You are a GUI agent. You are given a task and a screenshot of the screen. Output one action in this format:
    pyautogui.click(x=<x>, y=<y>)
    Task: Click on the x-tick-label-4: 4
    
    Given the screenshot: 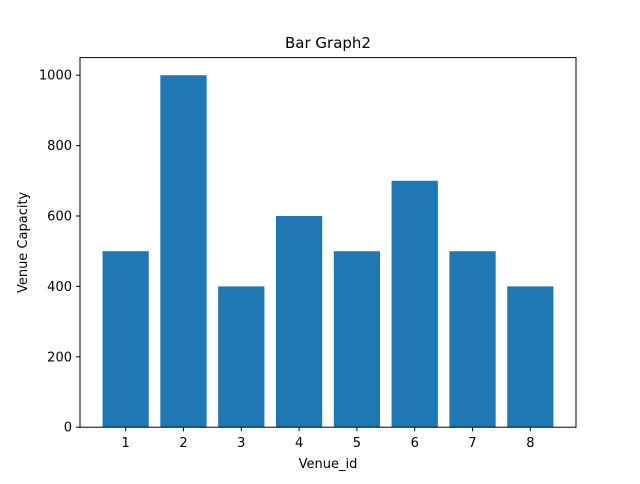 What is the action you would take?
    pyautogui.click(x=299, y=443)
    